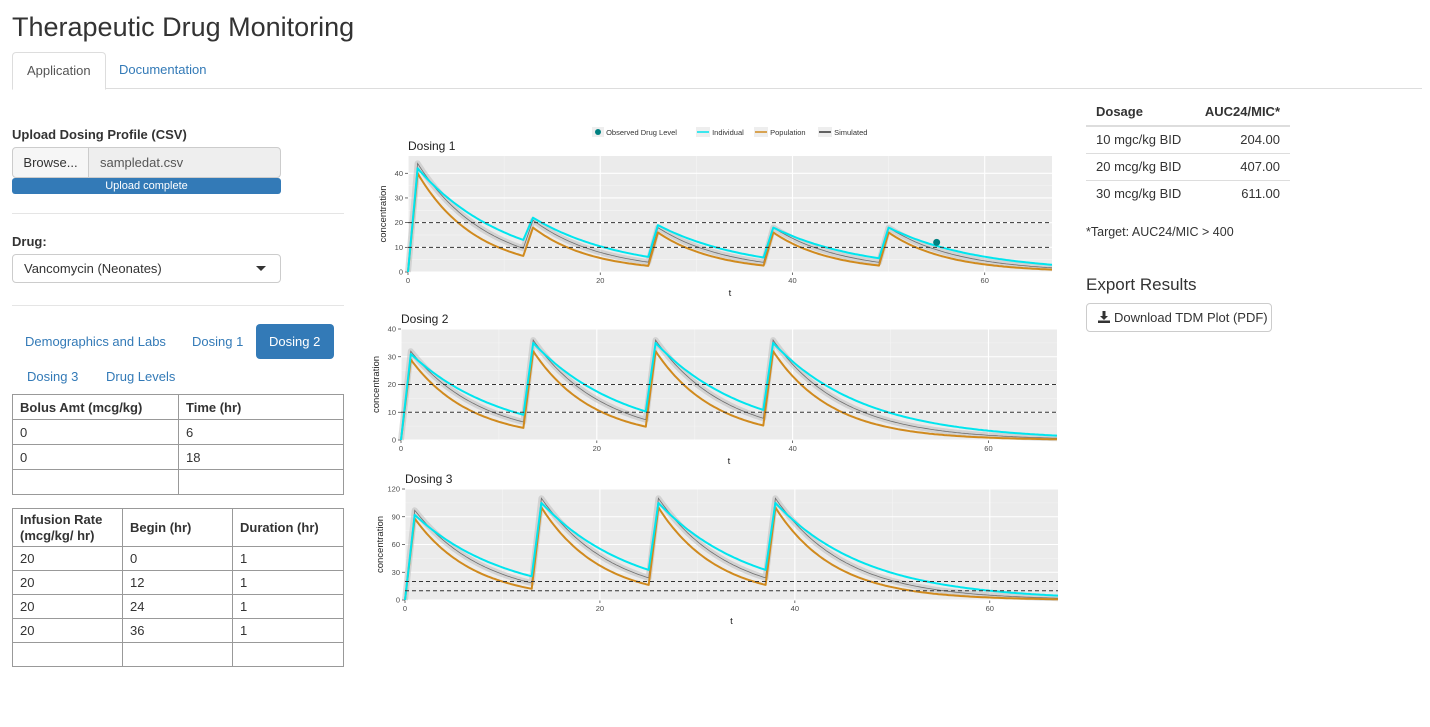 Image resolution: width=1430 pixels, height=727 pixels. Describe the element at coordinates (717, 71) in the screenshot. I see `main-tabs: Application Documentation` at that location.